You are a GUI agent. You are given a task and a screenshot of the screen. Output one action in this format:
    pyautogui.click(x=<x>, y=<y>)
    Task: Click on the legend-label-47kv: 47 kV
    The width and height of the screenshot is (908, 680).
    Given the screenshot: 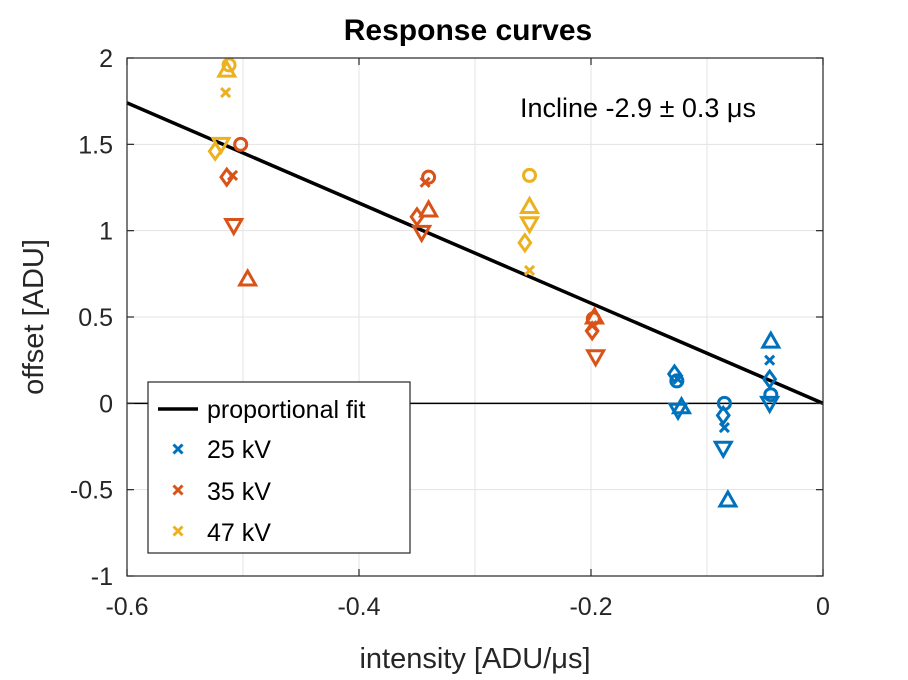 What is the action you would take?
    pyautogui.click(x=239, y=533)
    